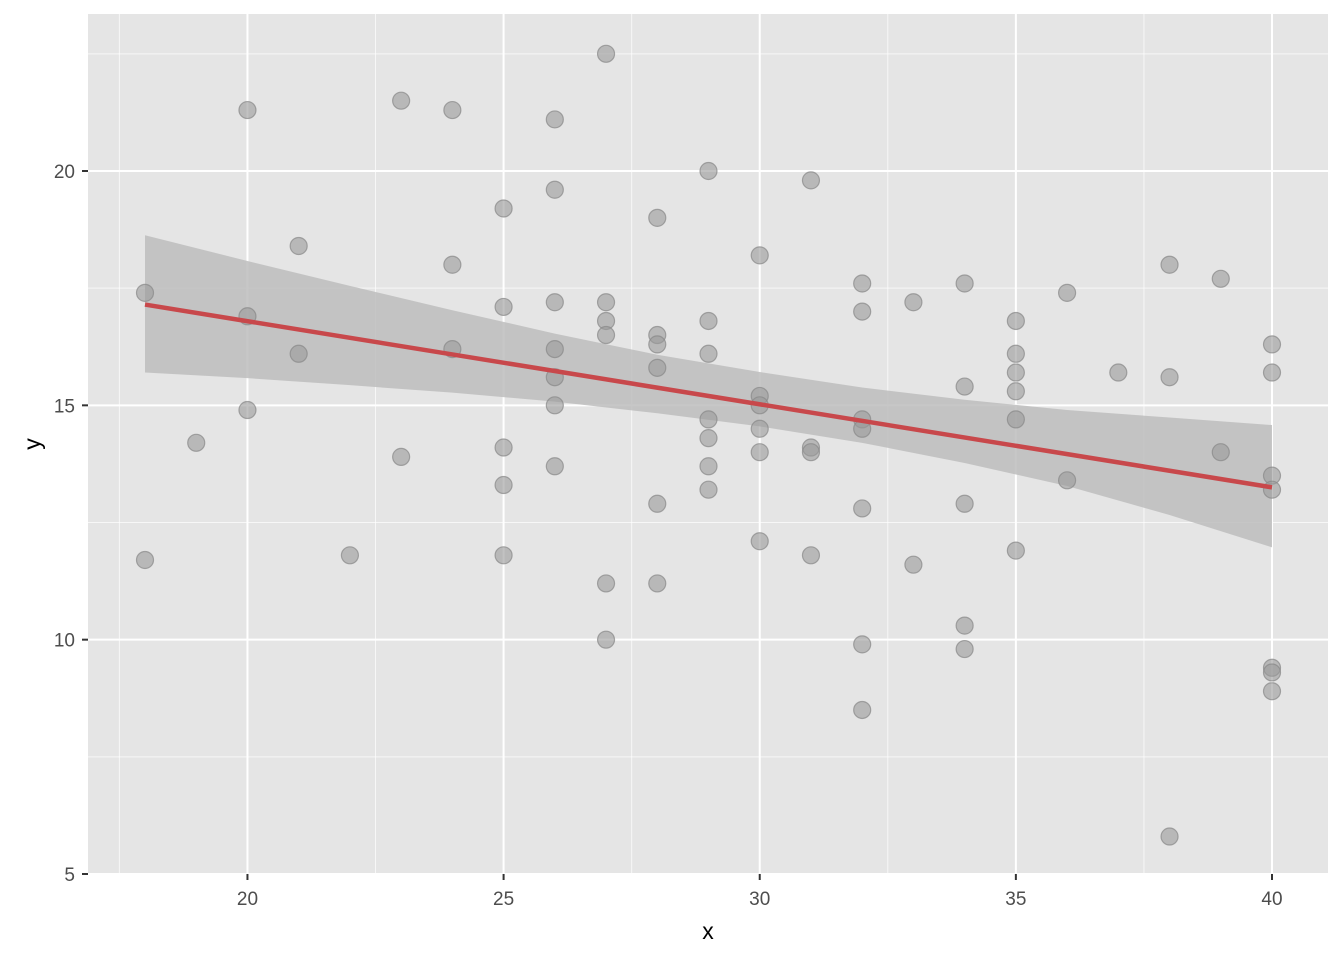  Describe the element at coordinates (64, 406) in the screenshot. I see `y-tick-label: 15` at that location.